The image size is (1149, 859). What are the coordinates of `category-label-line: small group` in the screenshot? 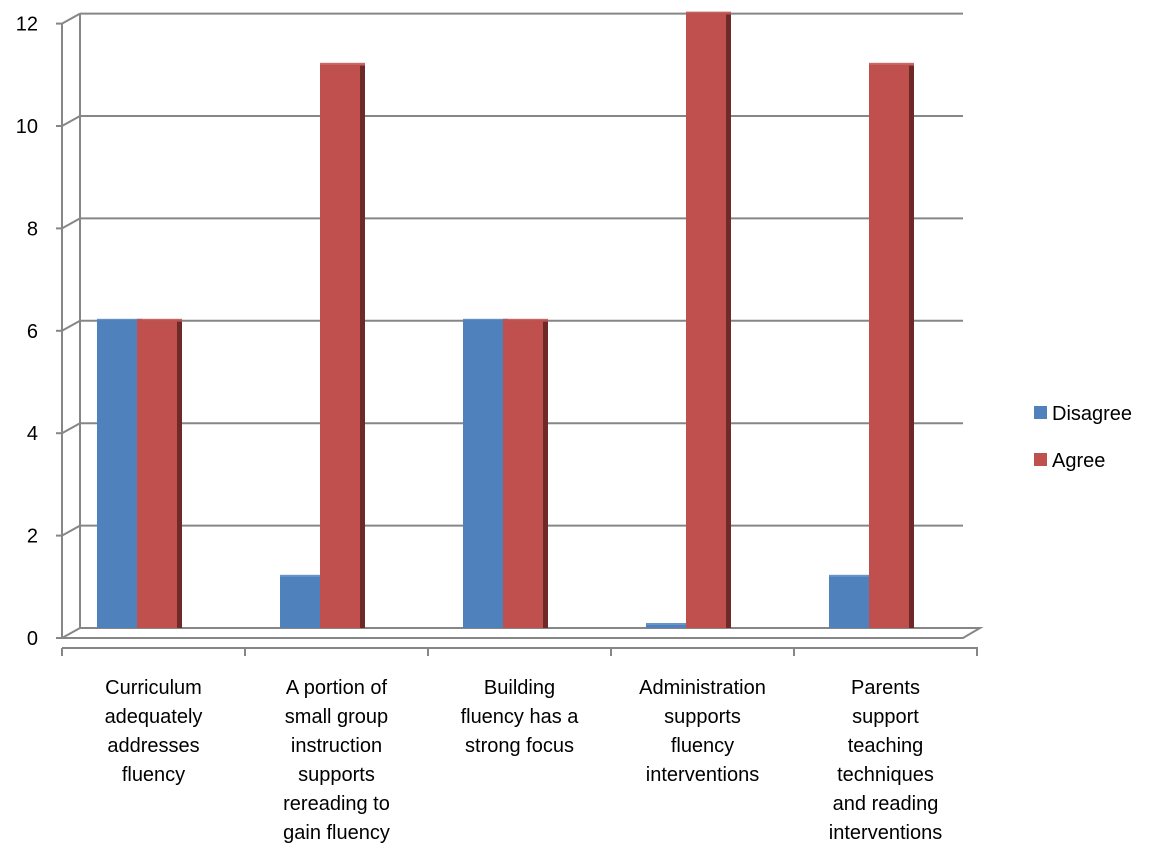 It's located at (336, 717).